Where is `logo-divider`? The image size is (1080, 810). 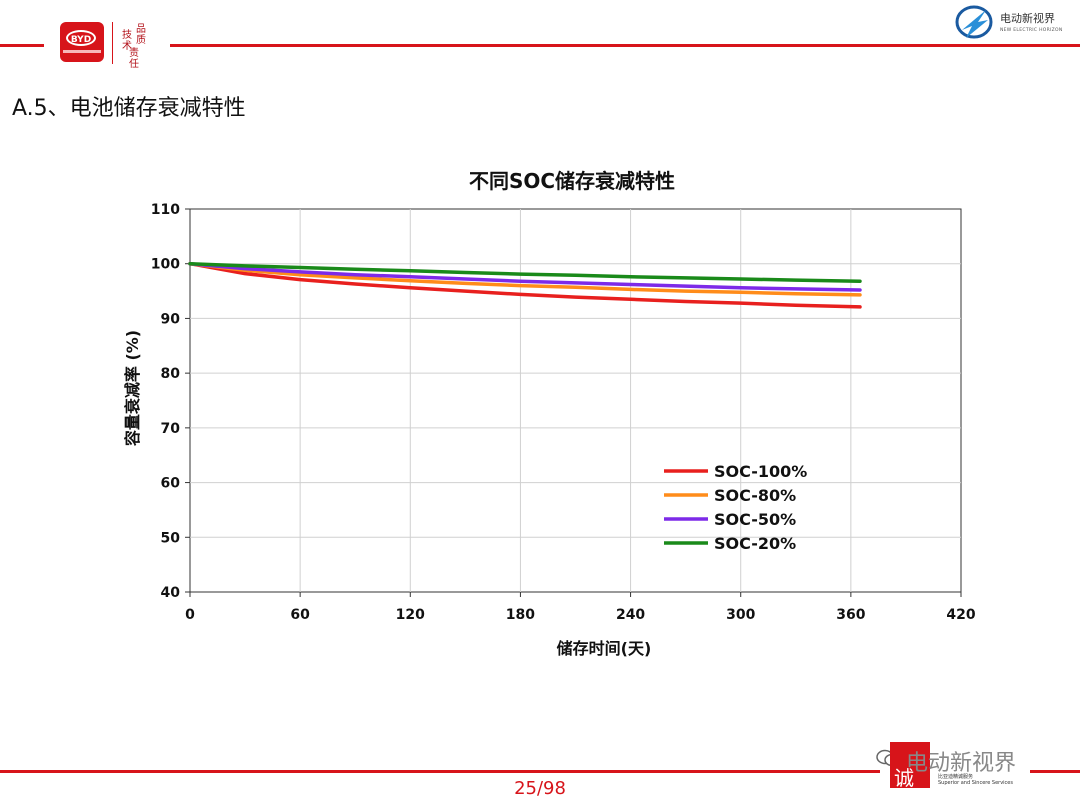
logo-divider is located at coordinates (112, 43).